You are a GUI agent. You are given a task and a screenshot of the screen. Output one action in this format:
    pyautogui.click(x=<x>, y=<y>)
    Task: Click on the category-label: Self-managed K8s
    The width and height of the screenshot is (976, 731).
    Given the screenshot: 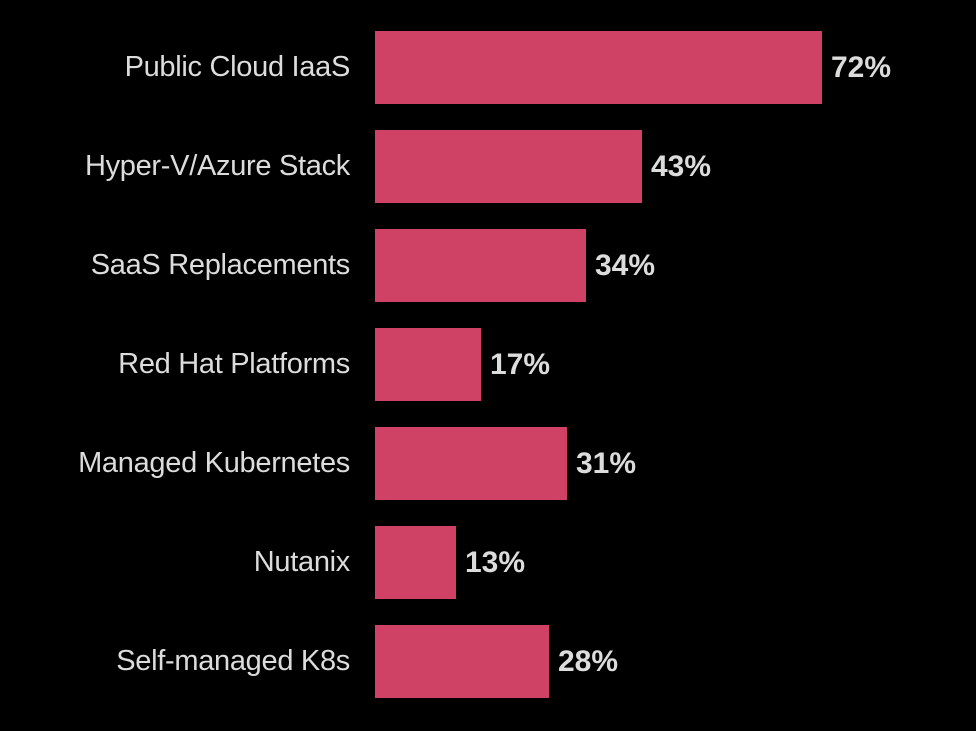 What is the action you would take?
    pyautogui.click(x=233, y=661)
    